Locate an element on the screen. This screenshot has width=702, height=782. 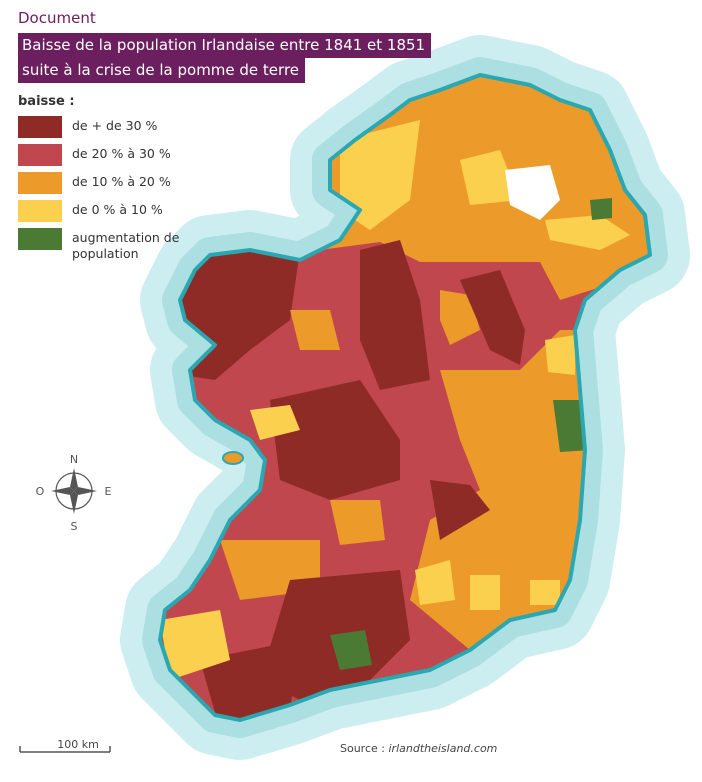
source: Source : irlandtheisland.com is located at coordinates (418, 748).